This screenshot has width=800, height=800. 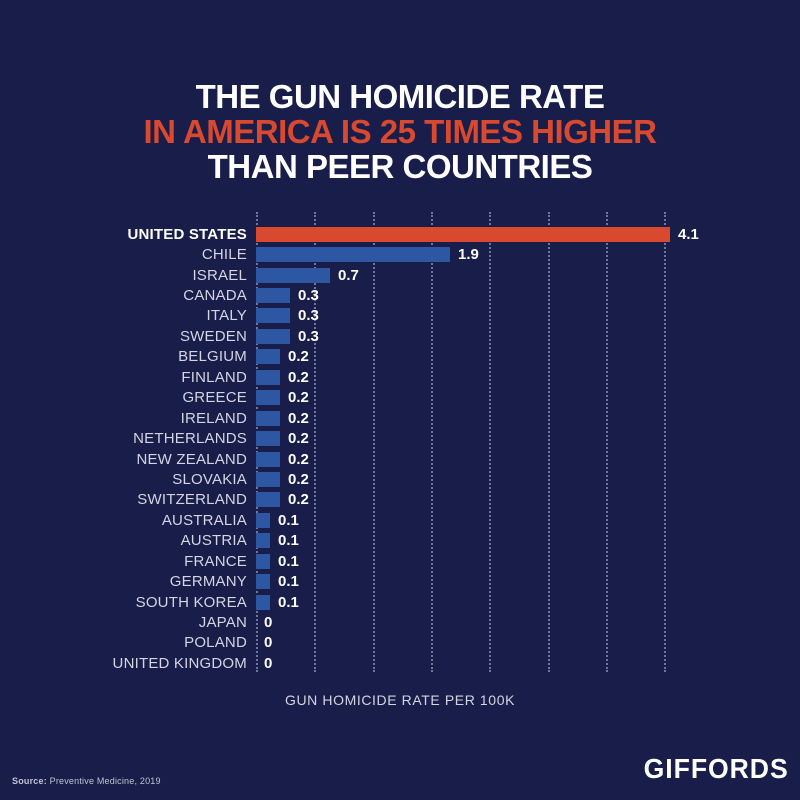 What do you see at coordinates (400, 418) in the screenshot?
I see `chart-row: IRELAND 0.2` at bounding box center [400, 418].